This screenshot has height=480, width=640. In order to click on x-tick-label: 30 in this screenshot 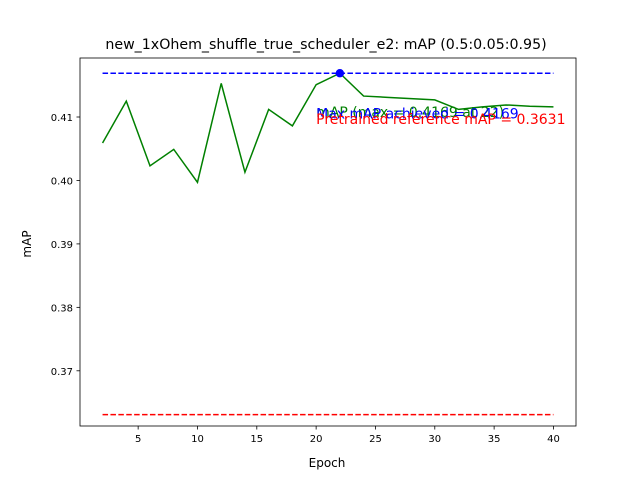, I will do `click(434, 439)`.